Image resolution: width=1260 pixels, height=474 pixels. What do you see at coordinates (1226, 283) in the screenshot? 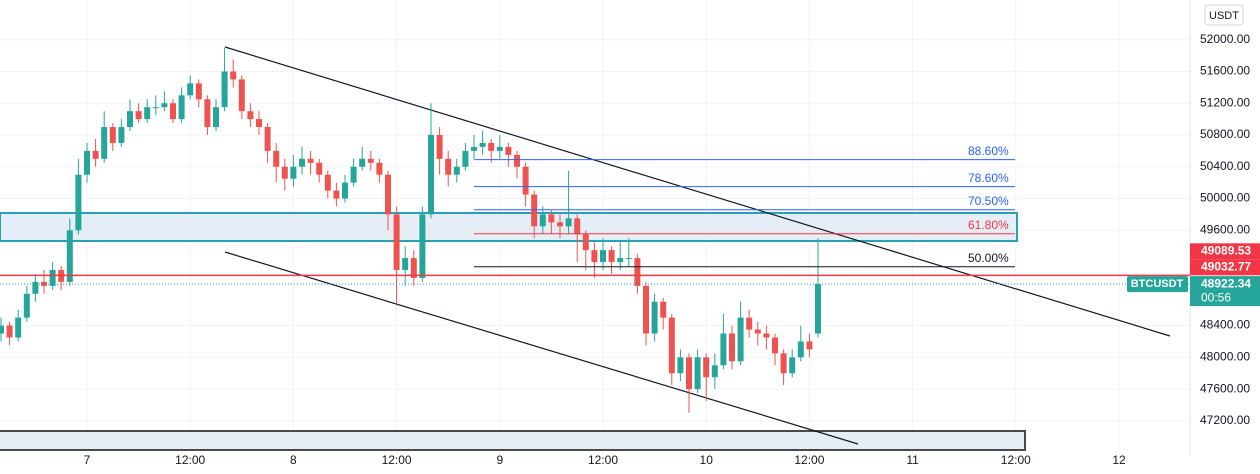
I see `current-price-label: 48922.34` at bounding box center [1226, 283].